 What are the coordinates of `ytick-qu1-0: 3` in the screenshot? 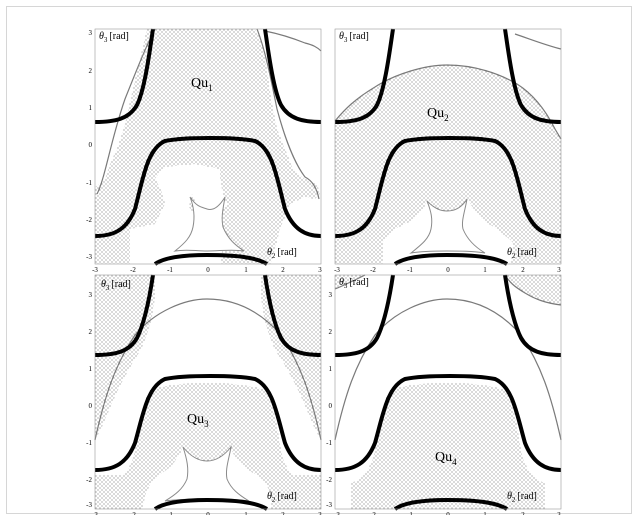 It's located at (91, 33).